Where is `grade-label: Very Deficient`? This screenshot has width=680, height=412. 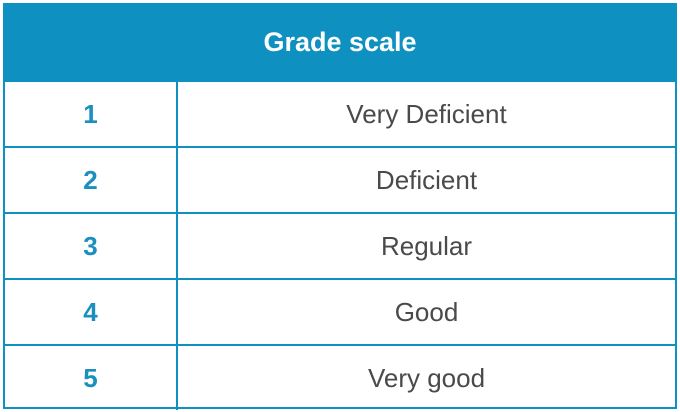
grade-label: Very Deficient is located at coordinates (426, 113).